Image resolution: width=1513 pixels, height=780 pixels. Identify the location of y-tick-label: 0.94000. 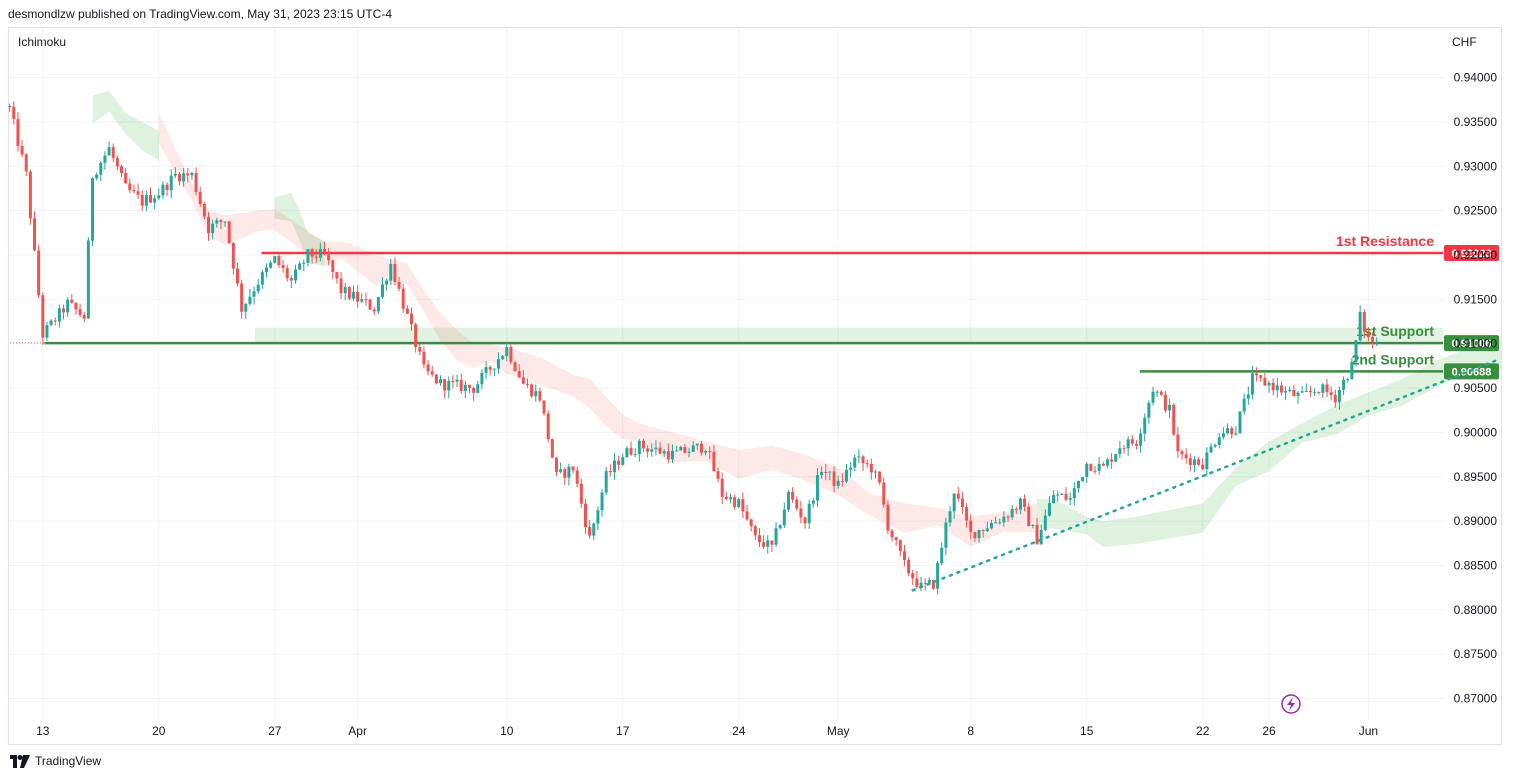
(1476, 78).